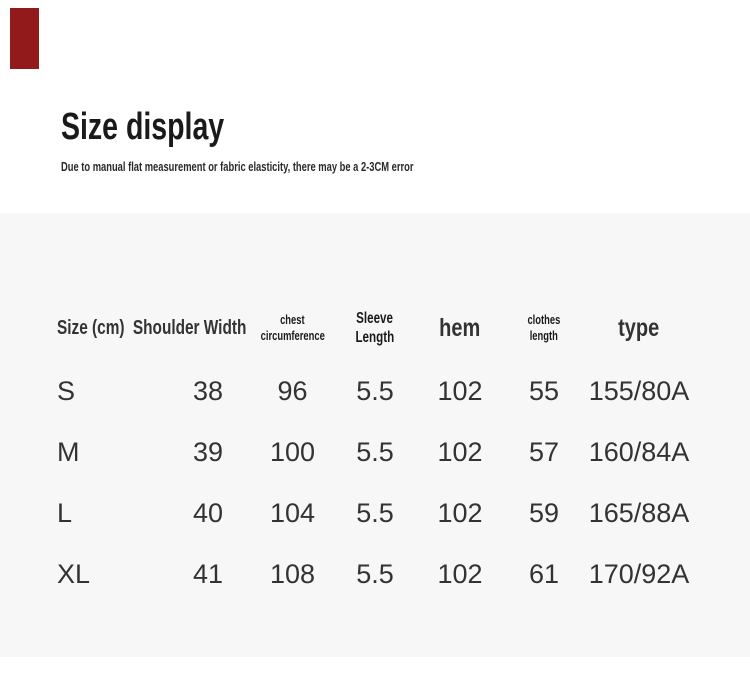  Describe the element at coordinates (143, 127) in the screenshot. I see `page-title: Size display` at that location.